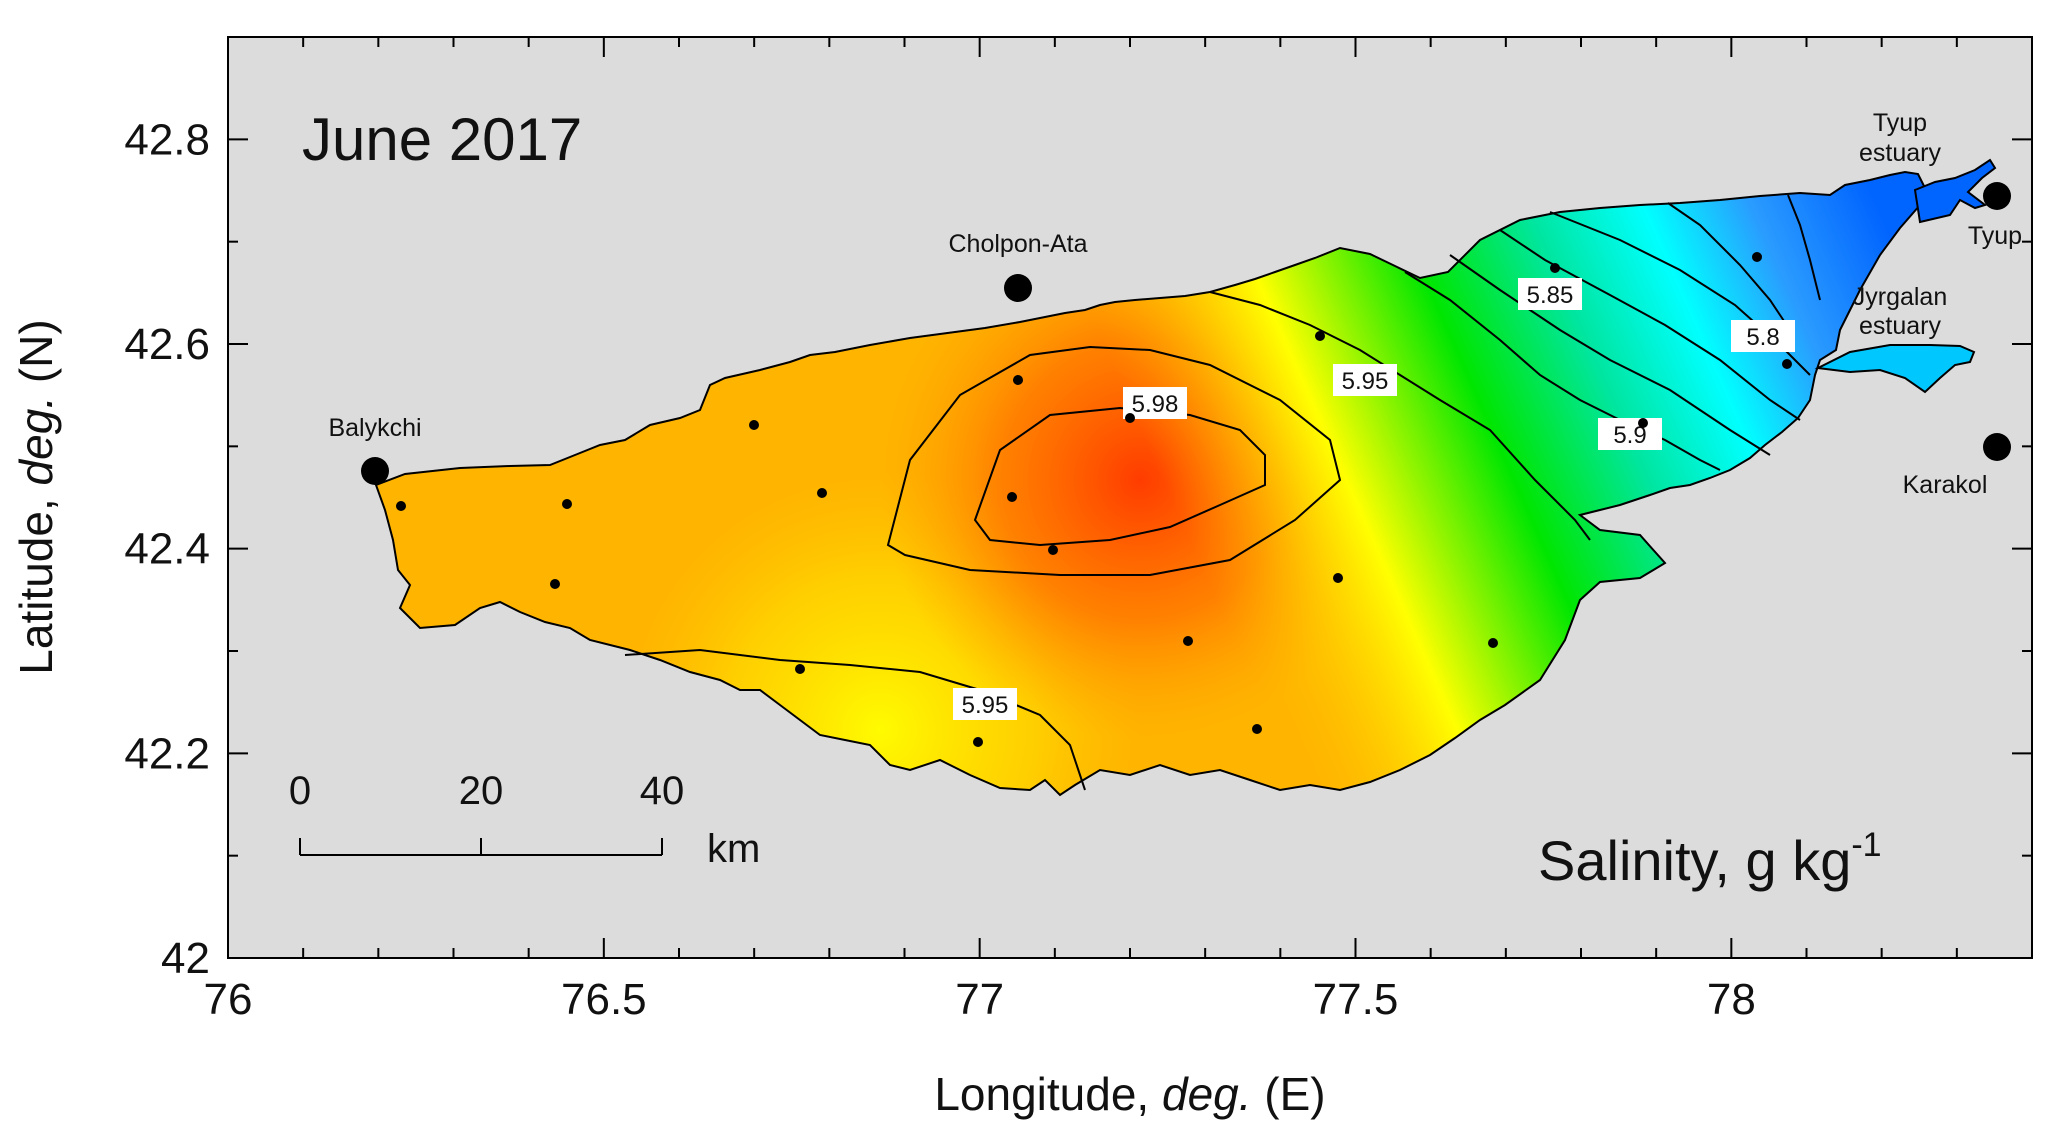  I want to click on parameter-label: Salinity, g kg-1, so click(1710, 859).